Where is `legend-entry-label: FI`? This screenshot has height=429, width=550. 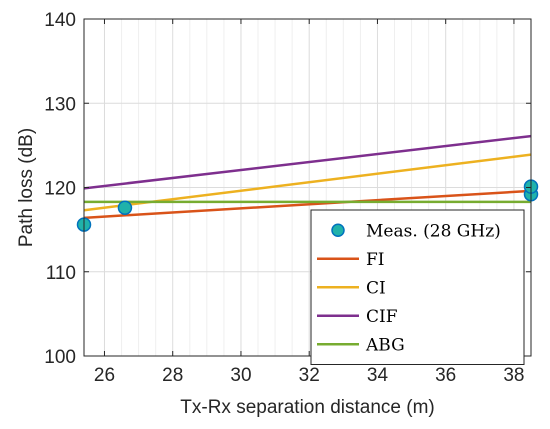
legend-entry-label: FI is located at coordinates (375, 260).